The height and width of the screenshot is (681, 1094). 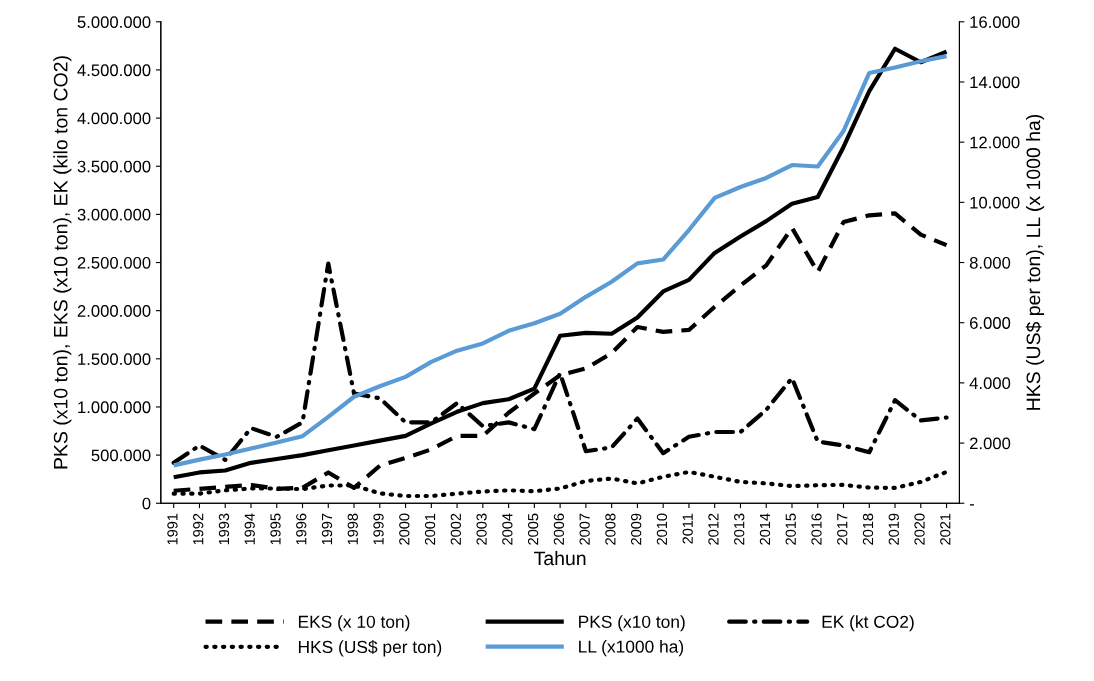 What do you see at coordinates (995, 22) in the screenshot?
I see `y2-tick-label: 16.000` at bounding box center [995, 22].